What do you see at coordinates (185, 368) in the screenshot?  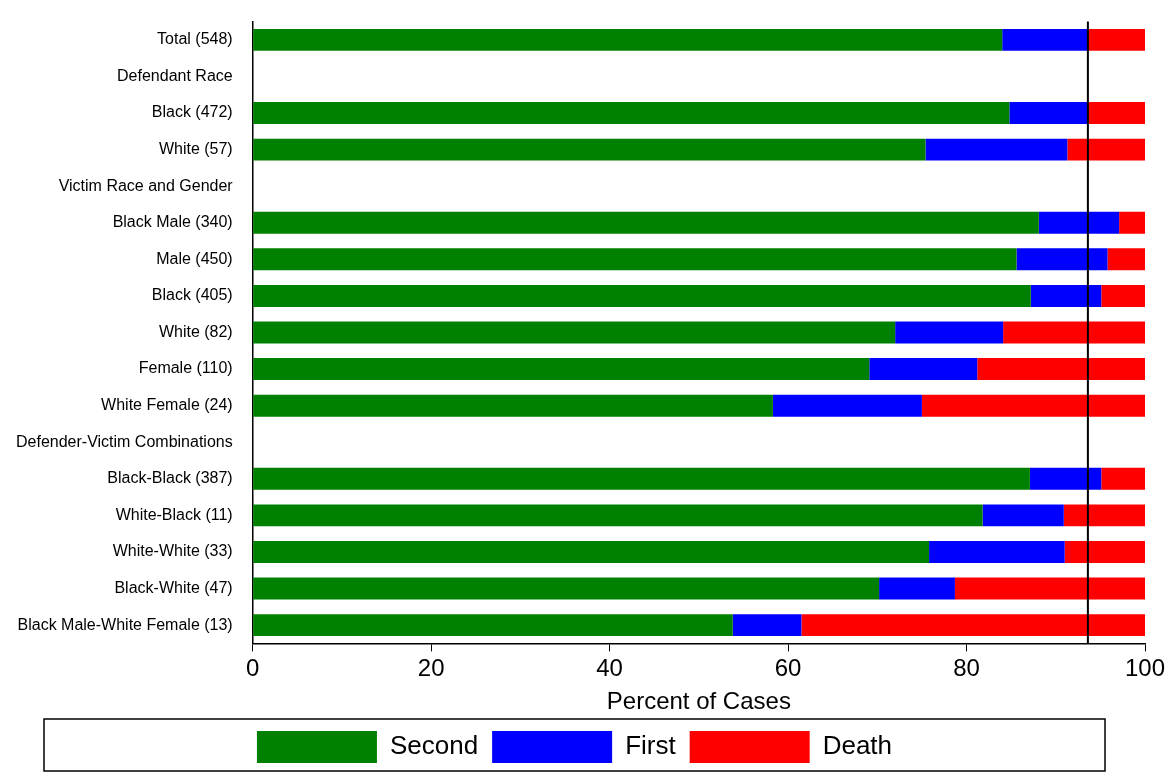 I see `y-tick-label: Female (110)` at bounding box center [185, 368].